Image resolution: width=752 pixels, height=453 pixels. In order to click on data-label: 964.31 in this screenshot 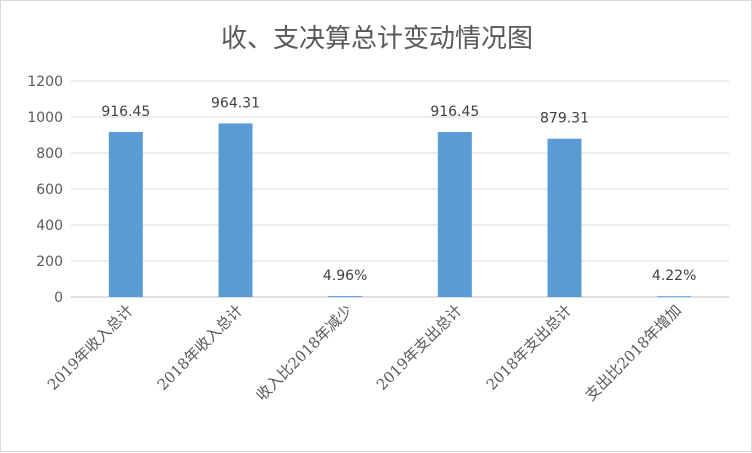, I will do `click(235, 103)`.